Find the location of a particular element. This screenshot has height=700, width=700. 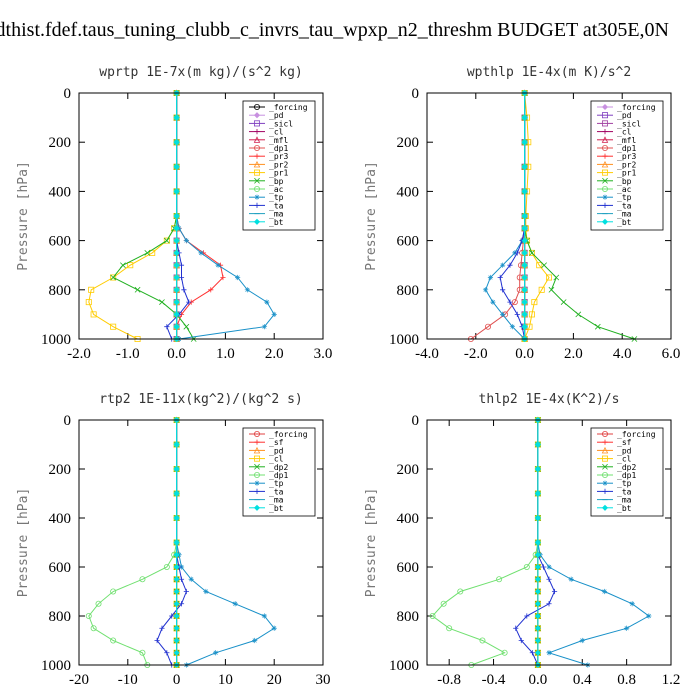

legend-label: _pr1 is located at coordinates (626, 173).